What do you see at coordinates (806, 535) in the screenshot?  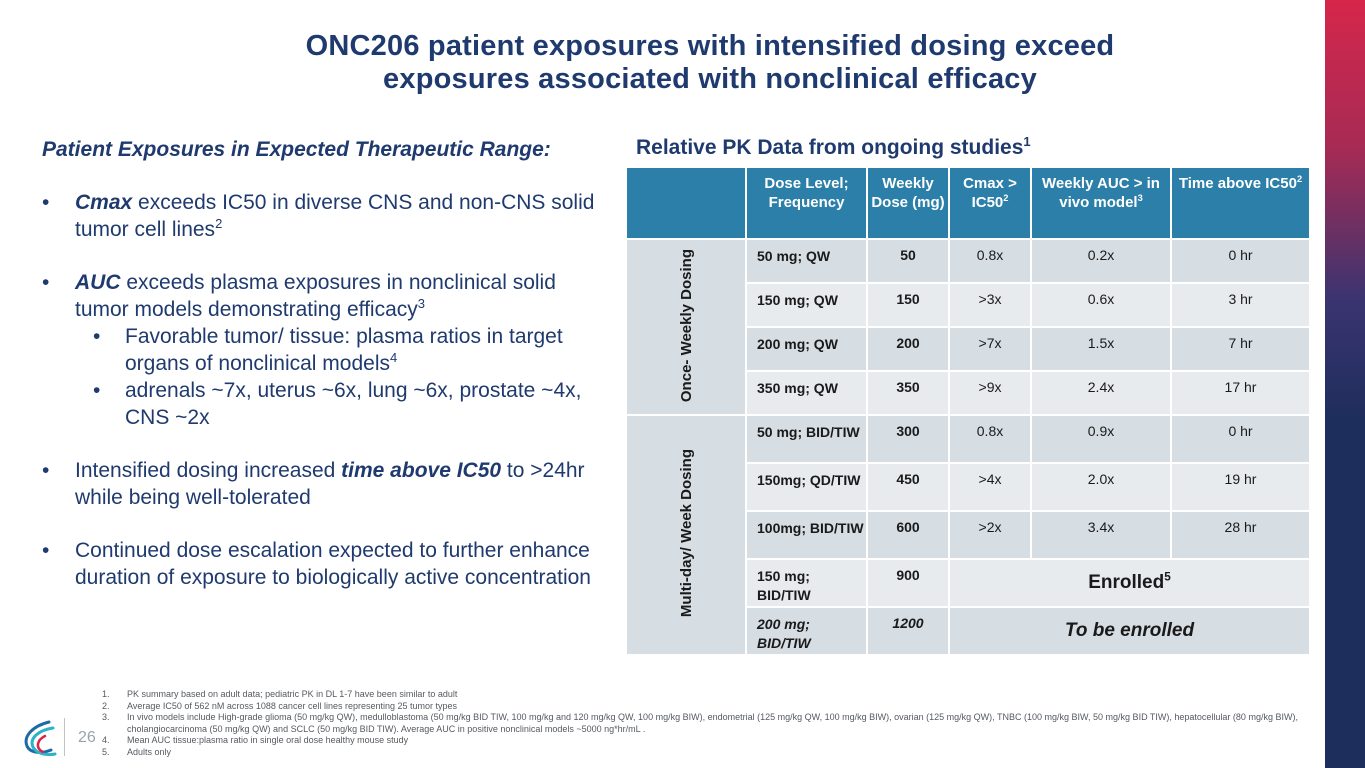 I see `cell-dose-level: 100mg; BID/TIW` at bounding box center [806, 535].